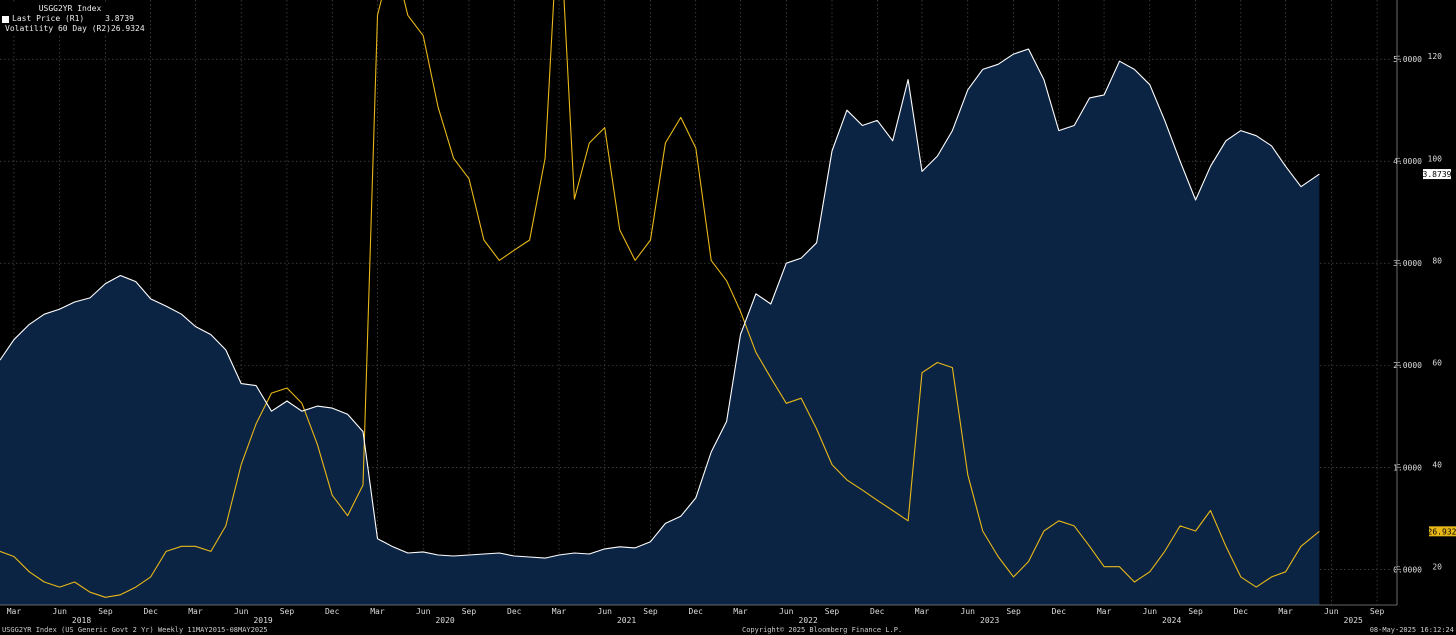 Image resolution: width=1456 pixels, height=635 pixels. What do you see at coordinates (1407, 59) in the screenshot?
I see `r1-tick-label: 5.0000` at bounding box center [1407, 59].